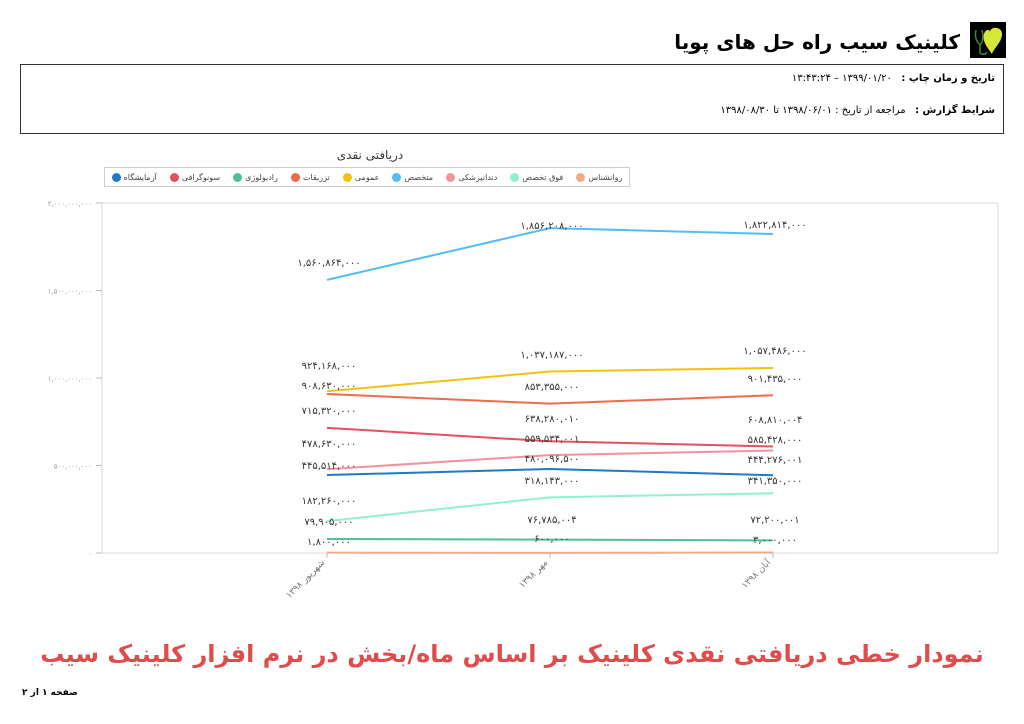 The height and width of the screenshot is (724, 1024). What do you see at coordinates (329, 386) in the screenshot?
I see `data-label: ۹۰۸,۶۳۰,۰۰۰` at bounding box center [329, 386].